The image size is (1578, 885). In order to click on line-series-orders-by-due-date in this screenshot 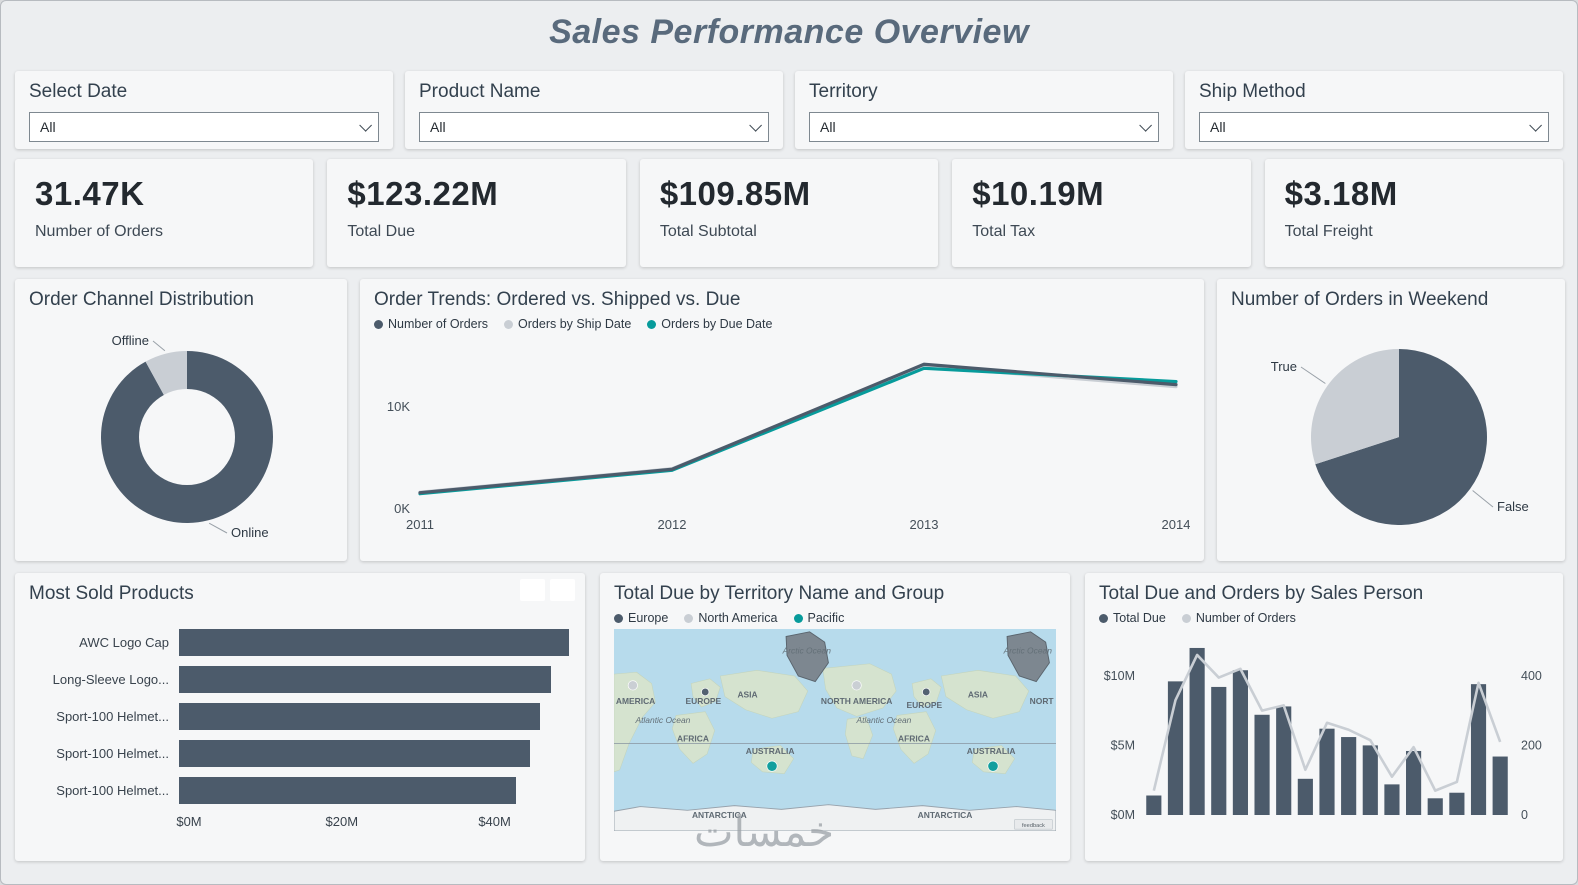, I will do `click(798, 431)`.